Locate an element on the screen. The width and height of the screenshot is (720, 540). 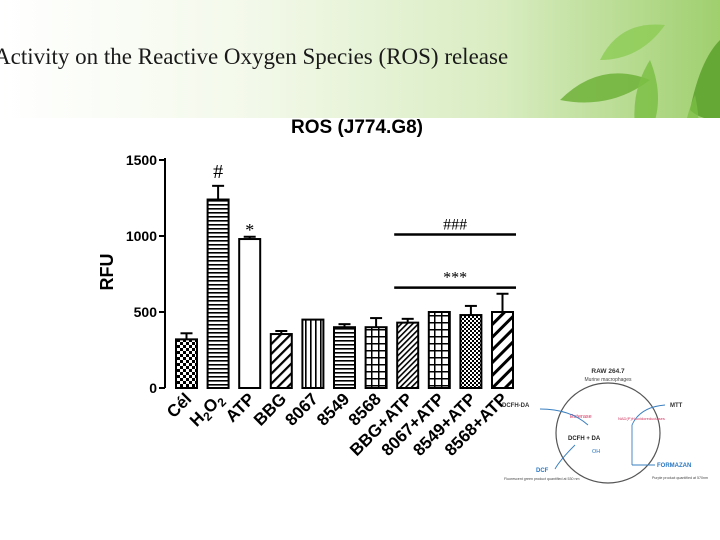
bar-8067+ATP is located at coordinates (439, 350).